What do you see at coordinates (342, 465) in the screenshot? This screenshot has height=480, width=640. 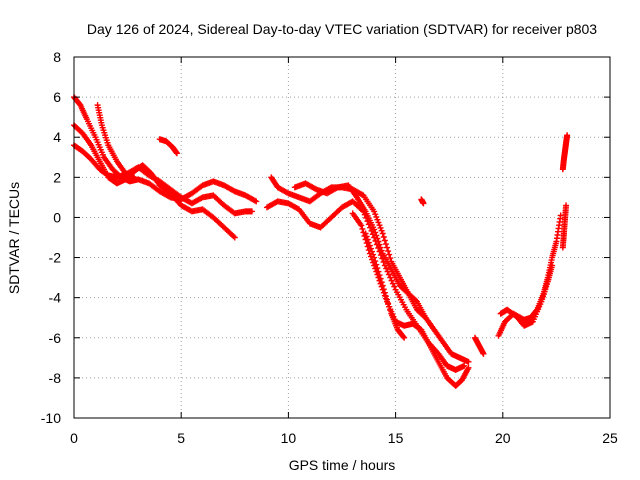 I see `x-axis-title: GPS time / hours` at bounding box center [342, 465].